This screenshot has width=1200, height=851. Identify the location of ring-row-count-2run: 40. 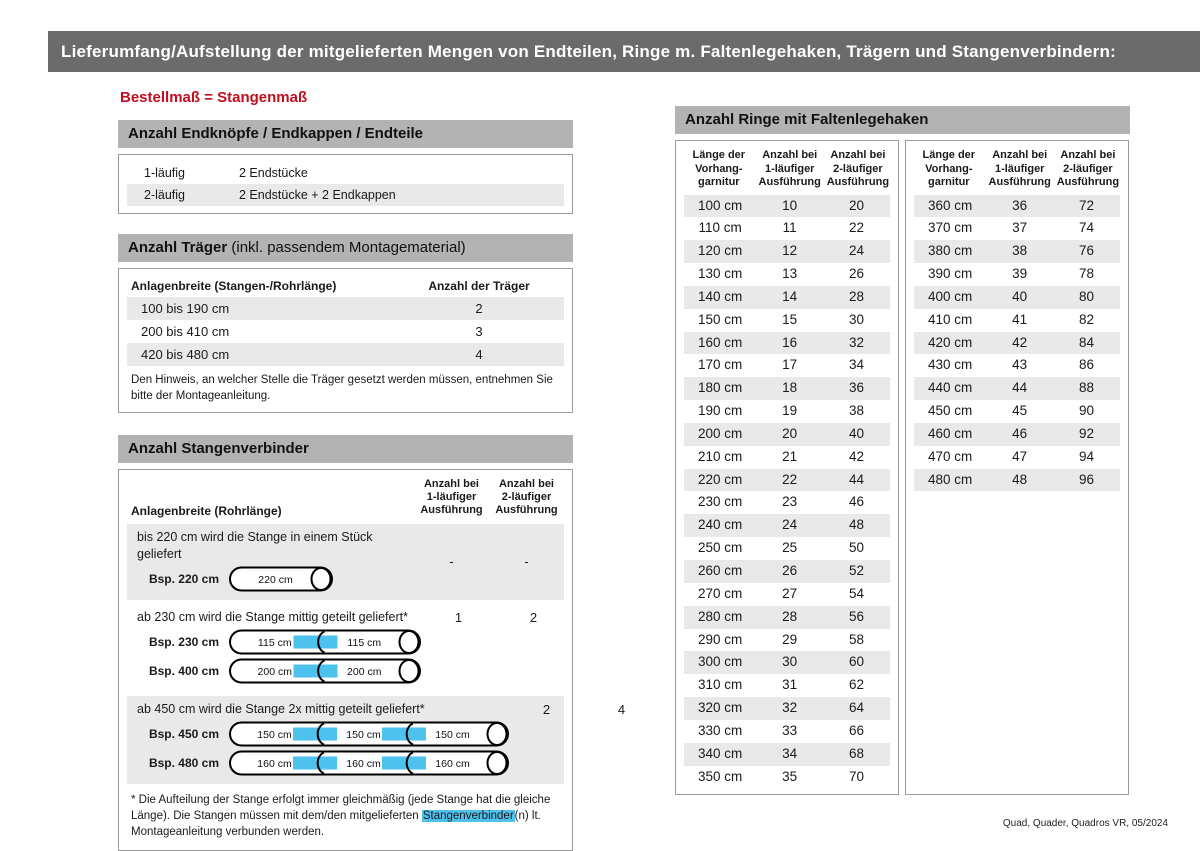
(857, 433).